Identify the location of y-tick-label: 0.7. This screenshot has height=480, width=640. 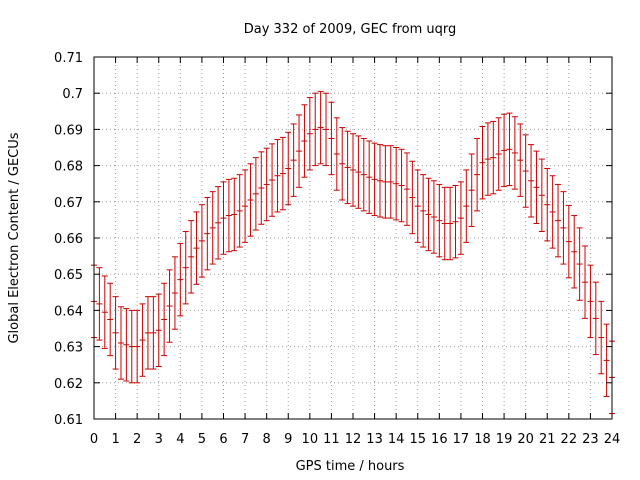
(72, 94).